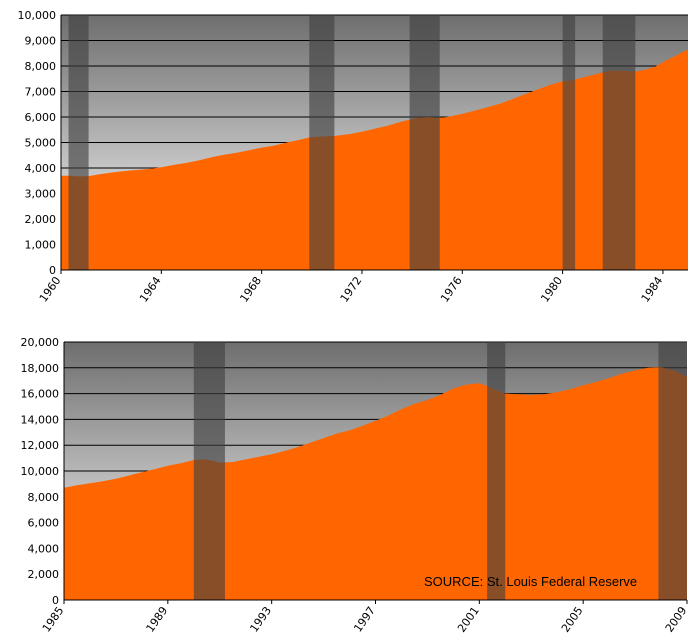 The width and height of the screenshot is (691, 639). Describe the element at coordinates (41, 245) in the screenshot. I see `y-tick-label: 1,000` at that location.